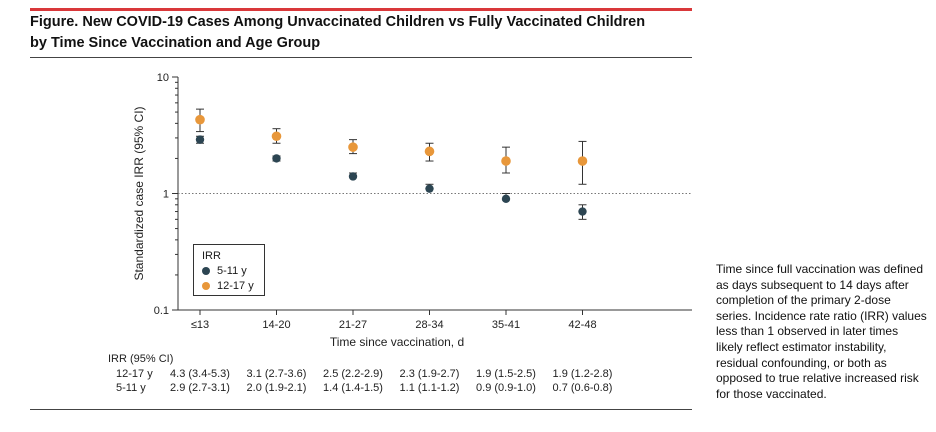 Image resolution: width=936 pixels, height=432 pixels. What do you see at coordinates (506, 325) in the screenshot?
I see `x-tick-label: 35-41` at bounding box center [506, 325].